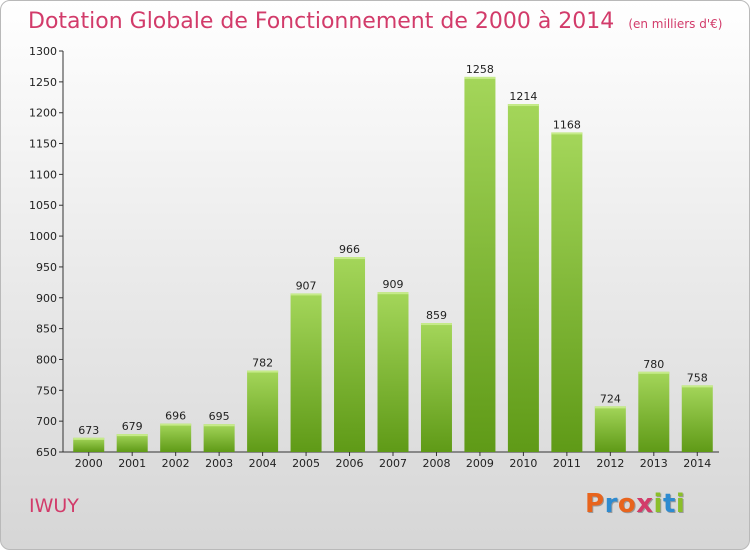 This screenshot has width=750, height=550. I want to click on data-label: 859, so click(436, 315).